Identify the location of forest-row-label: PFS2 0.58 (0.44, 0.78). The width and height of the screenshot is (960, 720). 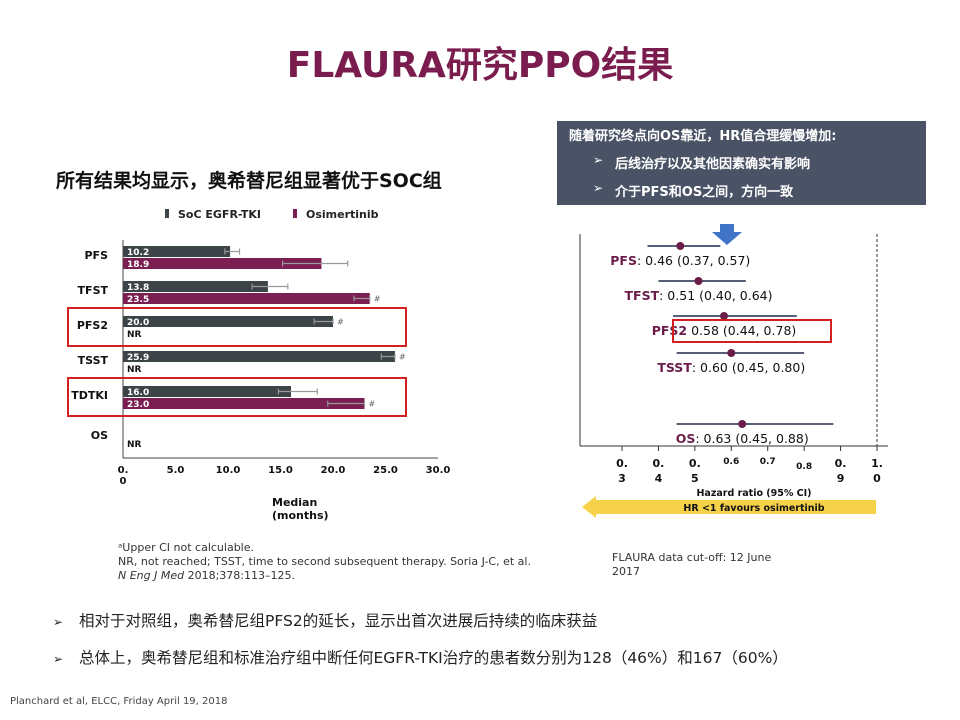
(724, 330).